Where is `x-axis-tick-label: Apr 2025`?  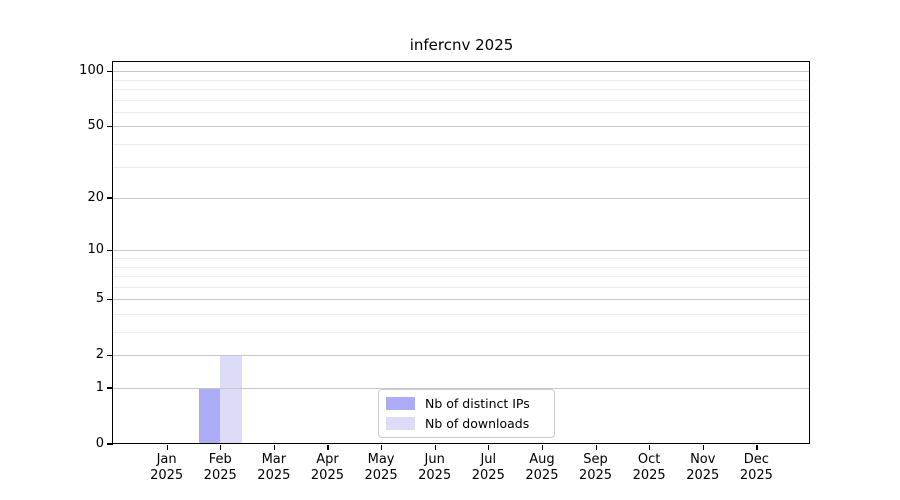 x-axis-tick-label: Apr 2025 is located at coordinates (327, 467).